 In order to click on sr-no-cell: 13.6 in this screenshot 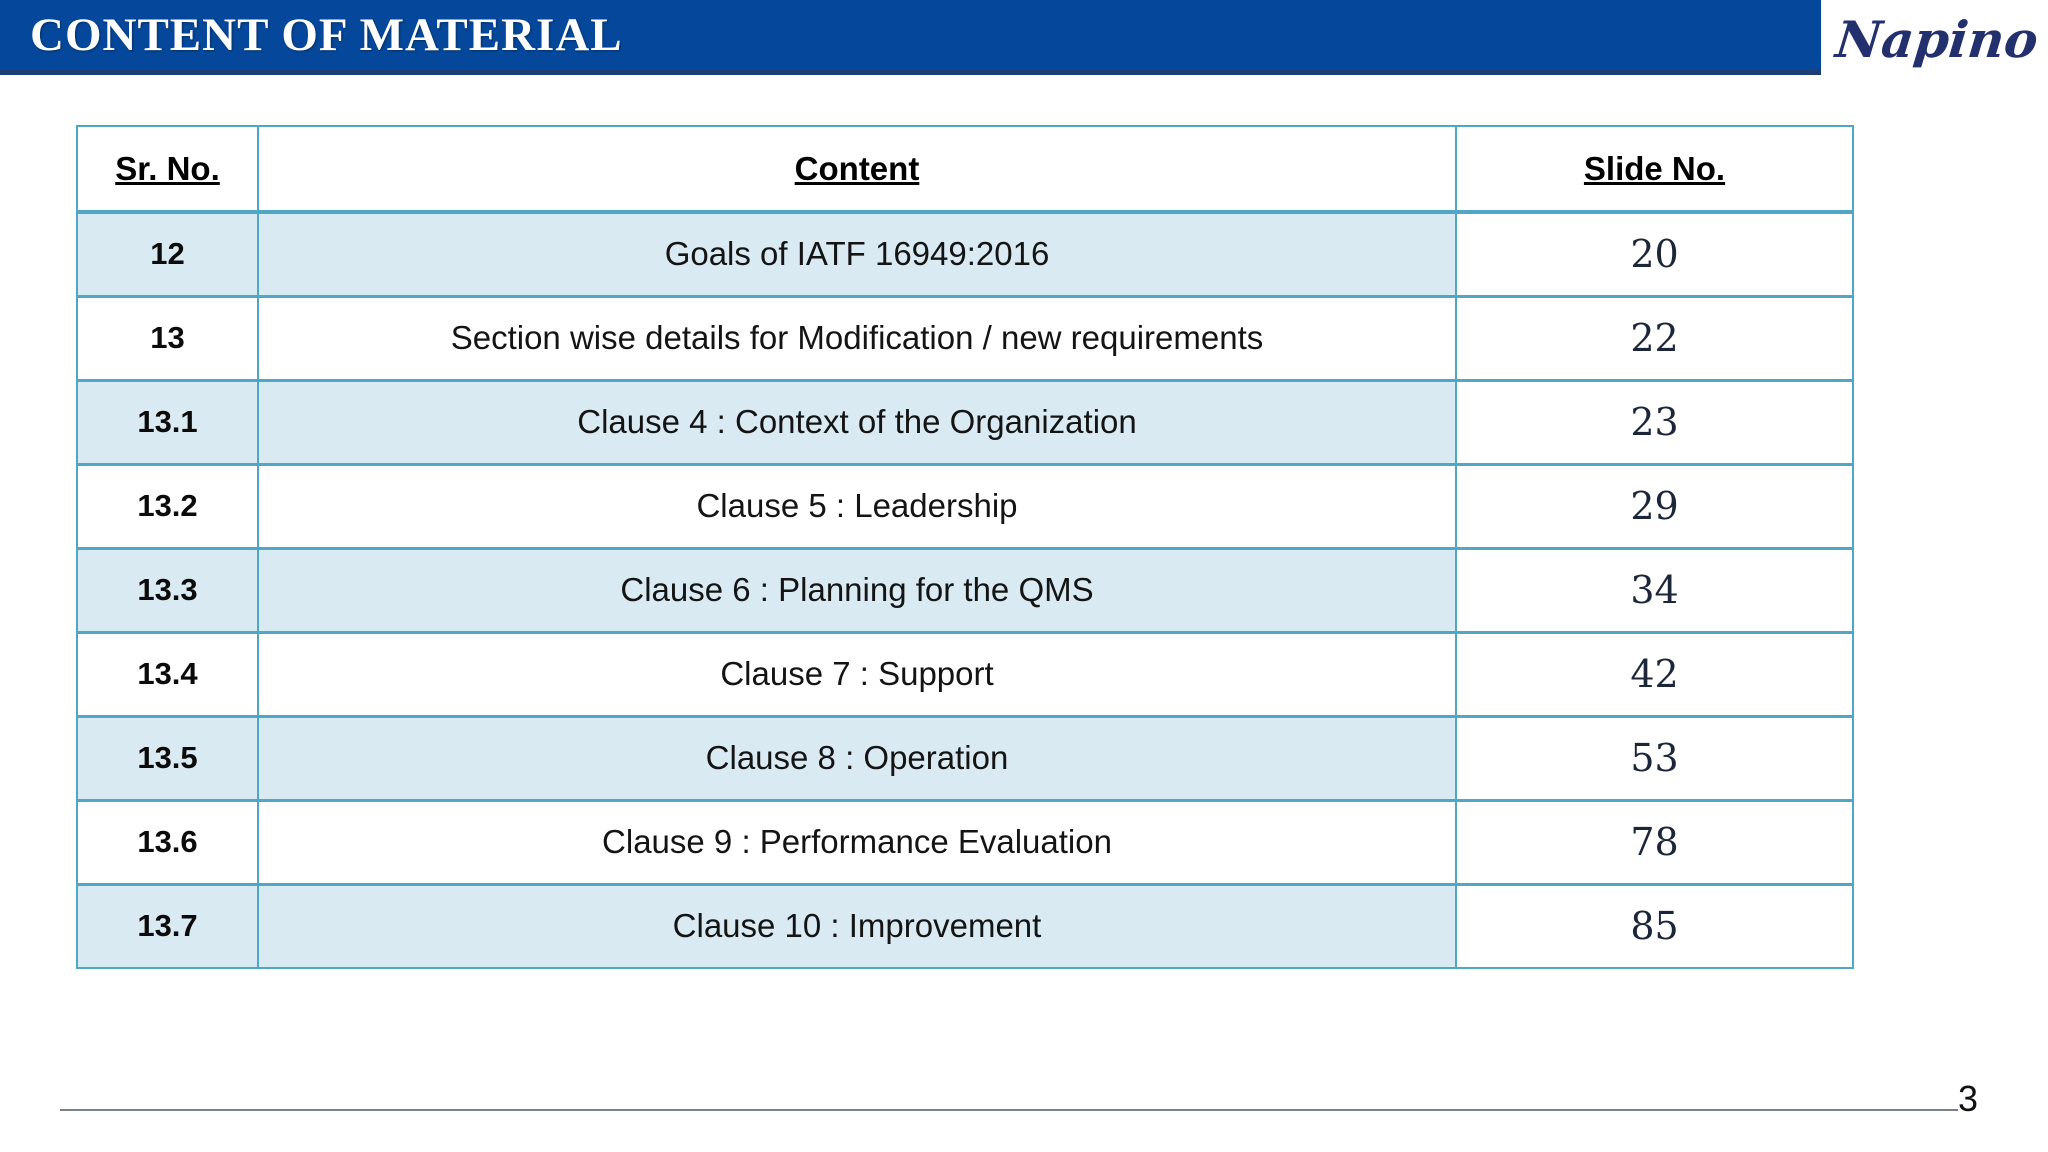, I will do `click(167, 842)`.